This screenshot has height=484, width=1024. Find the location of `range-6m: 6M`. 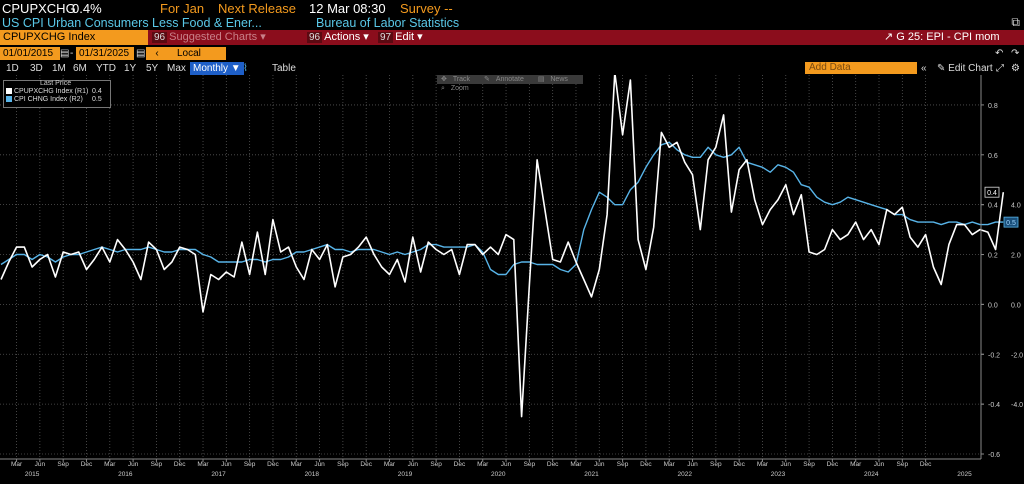

range-6m: 6M is located at coordinates (80, 68).